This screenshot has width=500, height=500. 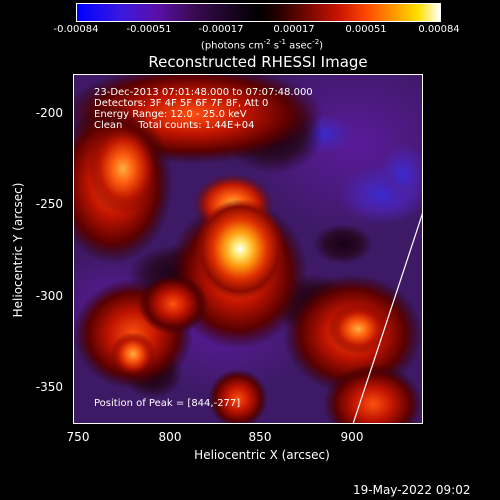 I want to click on image-title: Reconstructed RHESSI Image, so click(x=258, y=62).